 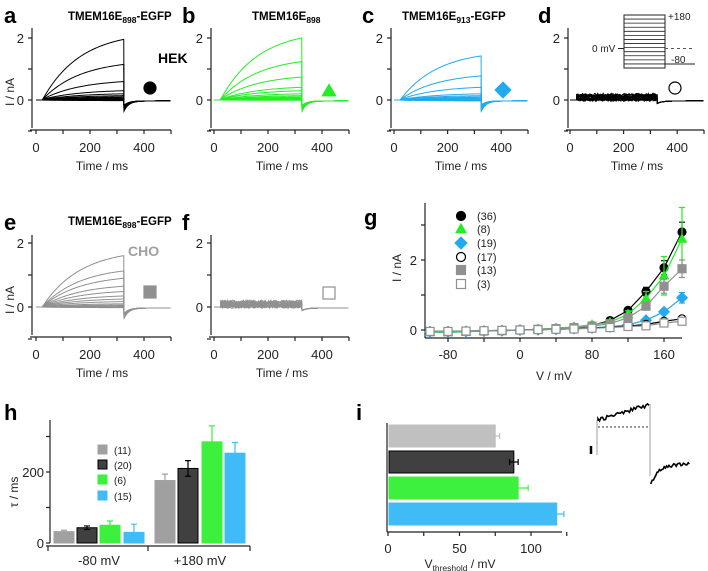 I want to click on inset-trace-tail, so click(x=670, y=472).